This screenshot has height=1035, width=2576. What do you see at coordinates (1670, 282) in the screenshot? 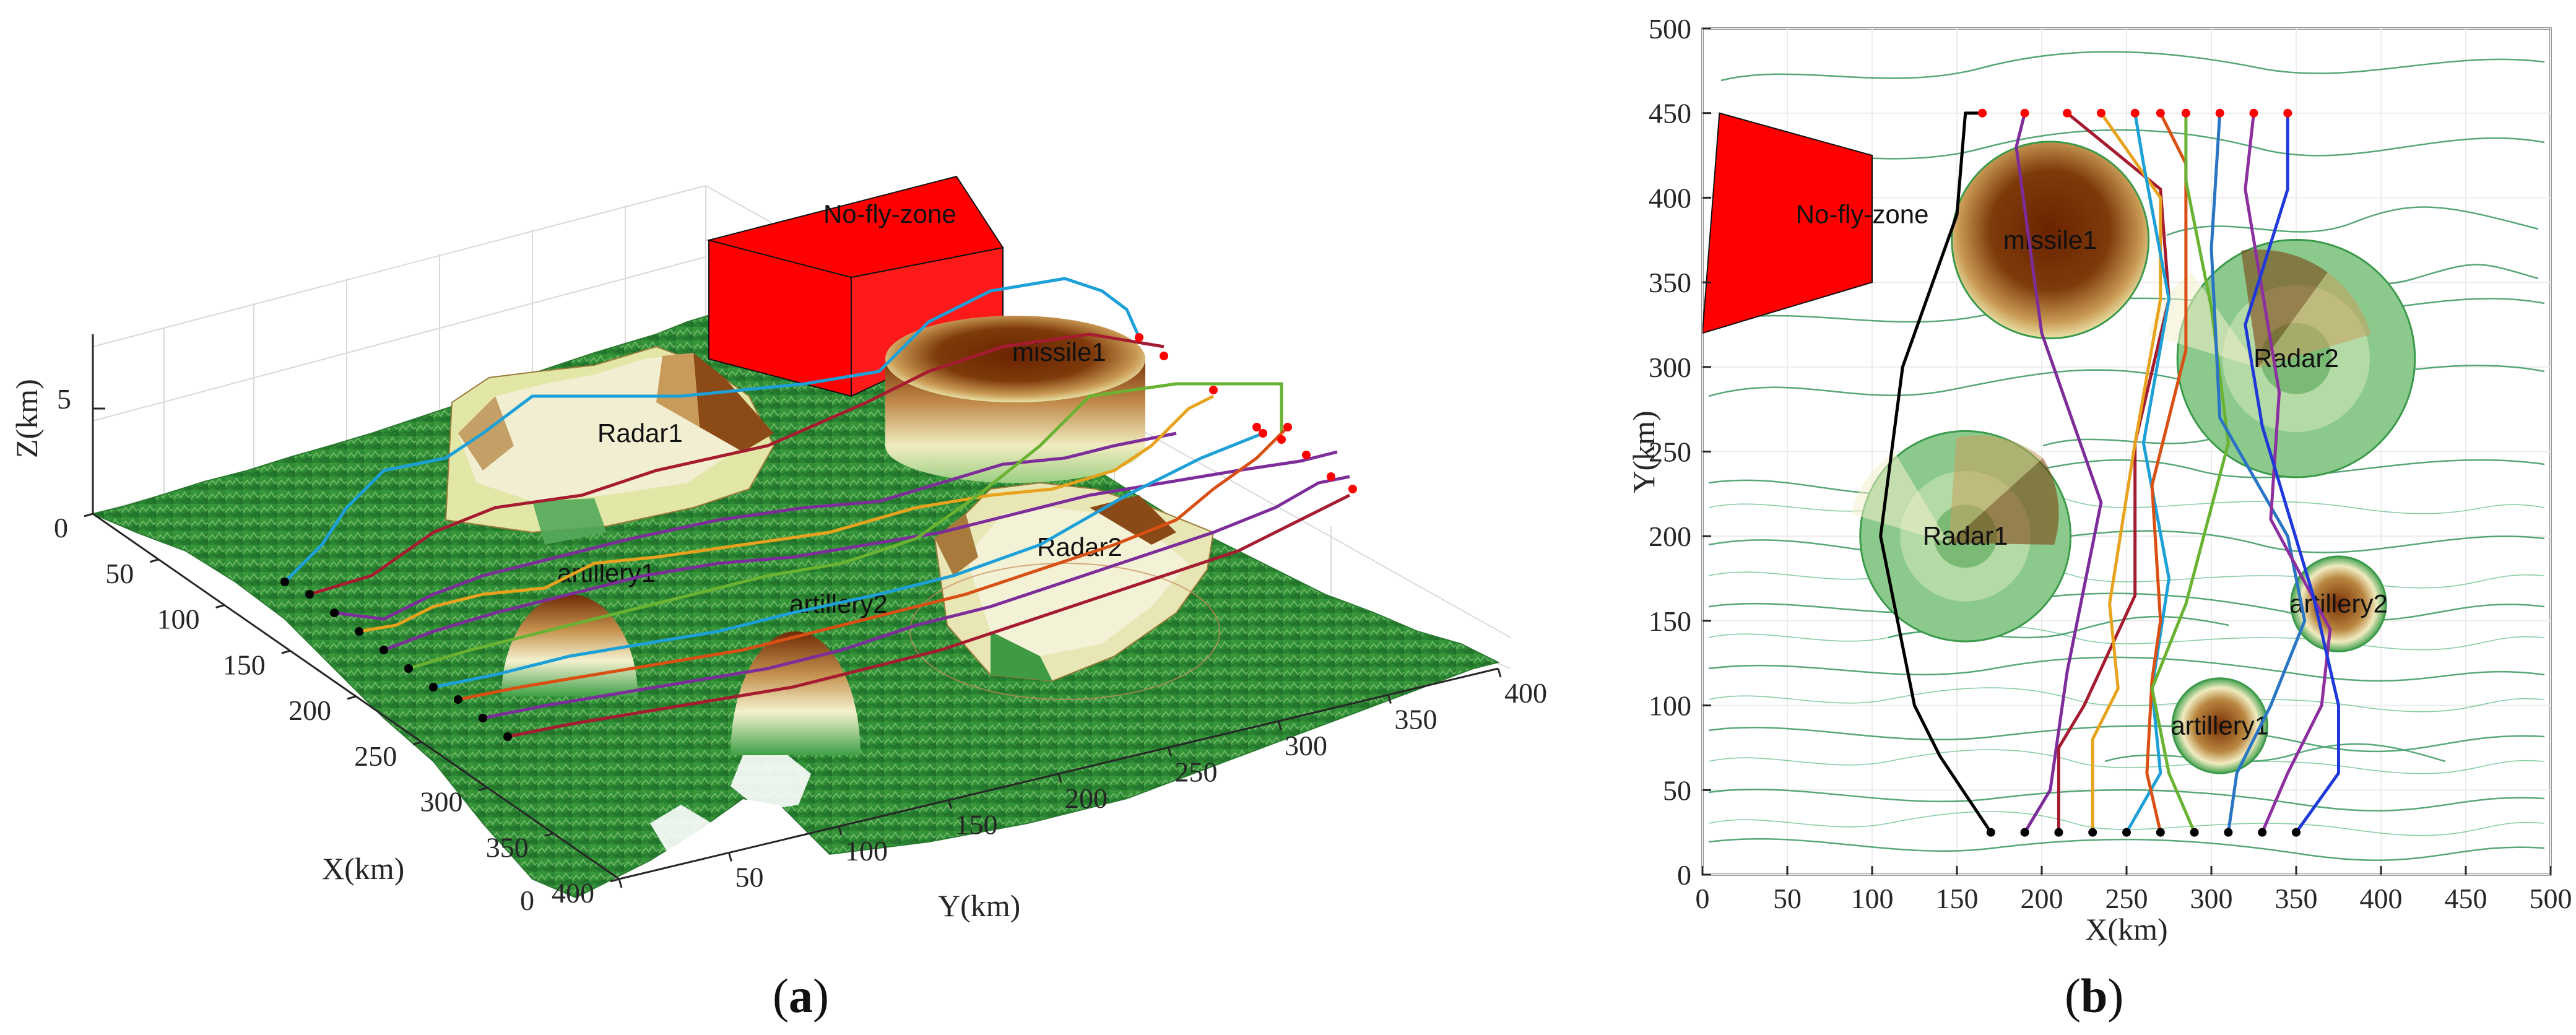
I see `y-tick-label-b: 350` at bounding box center [1670, 282].